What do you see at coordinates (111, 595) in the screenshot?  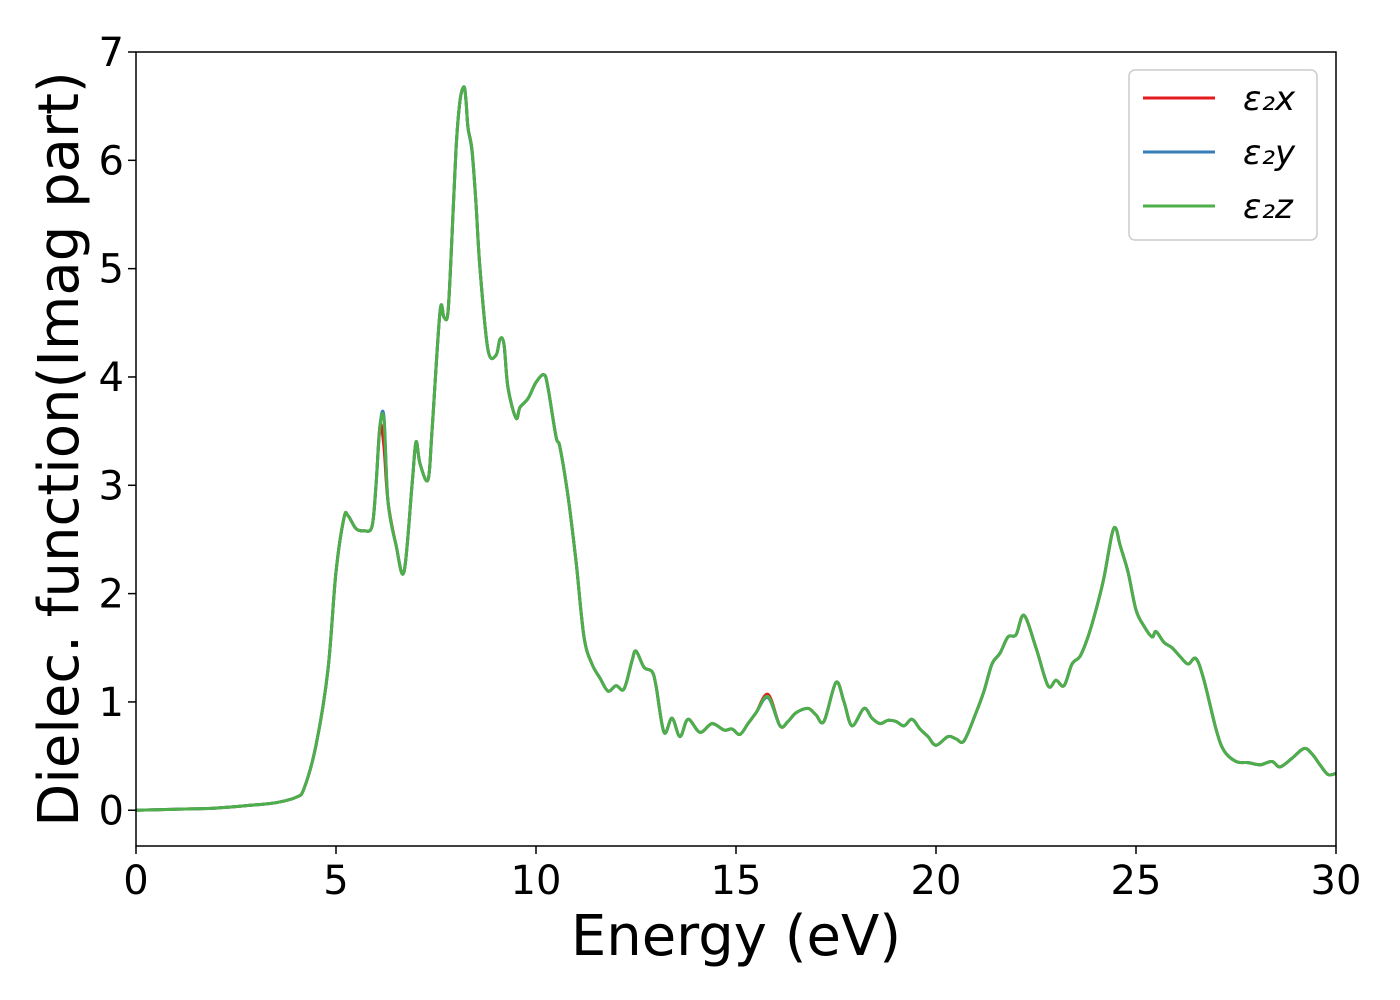 I see `y-tick-label: 2` at bounding box center [111, 595].